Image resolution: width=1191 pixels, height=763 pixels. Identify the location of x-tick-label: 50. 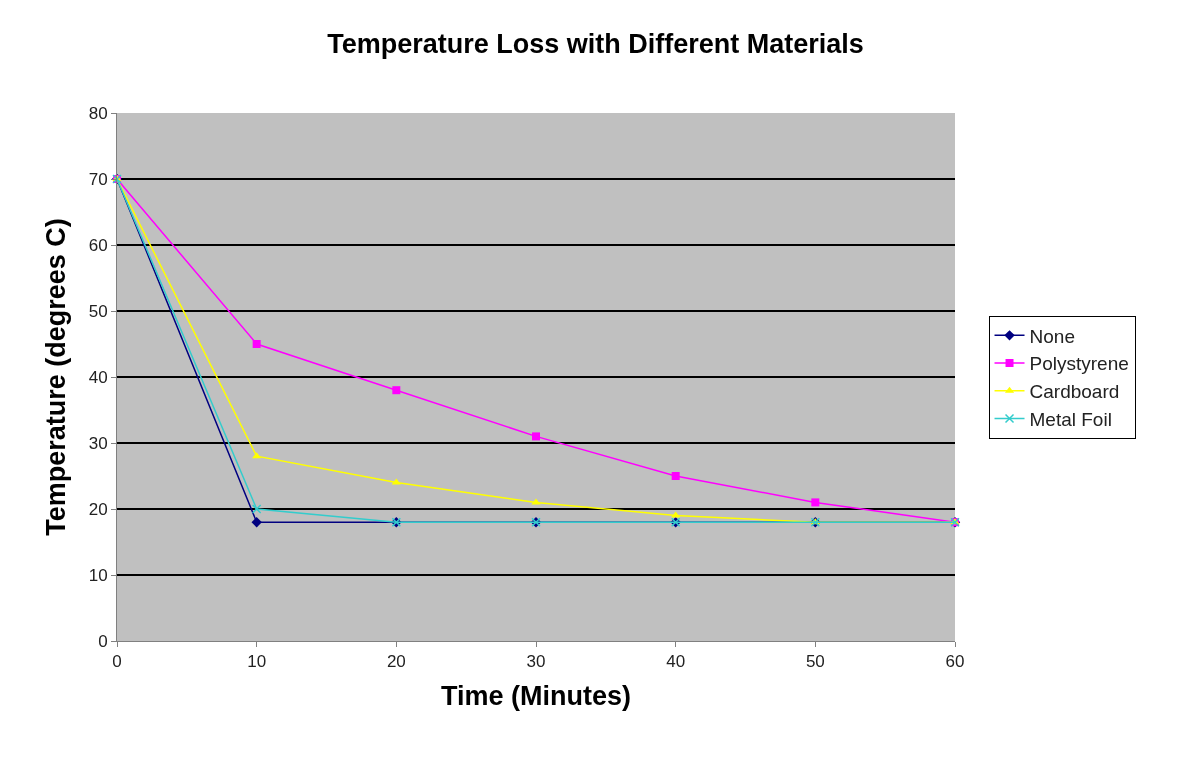
(815, 662).